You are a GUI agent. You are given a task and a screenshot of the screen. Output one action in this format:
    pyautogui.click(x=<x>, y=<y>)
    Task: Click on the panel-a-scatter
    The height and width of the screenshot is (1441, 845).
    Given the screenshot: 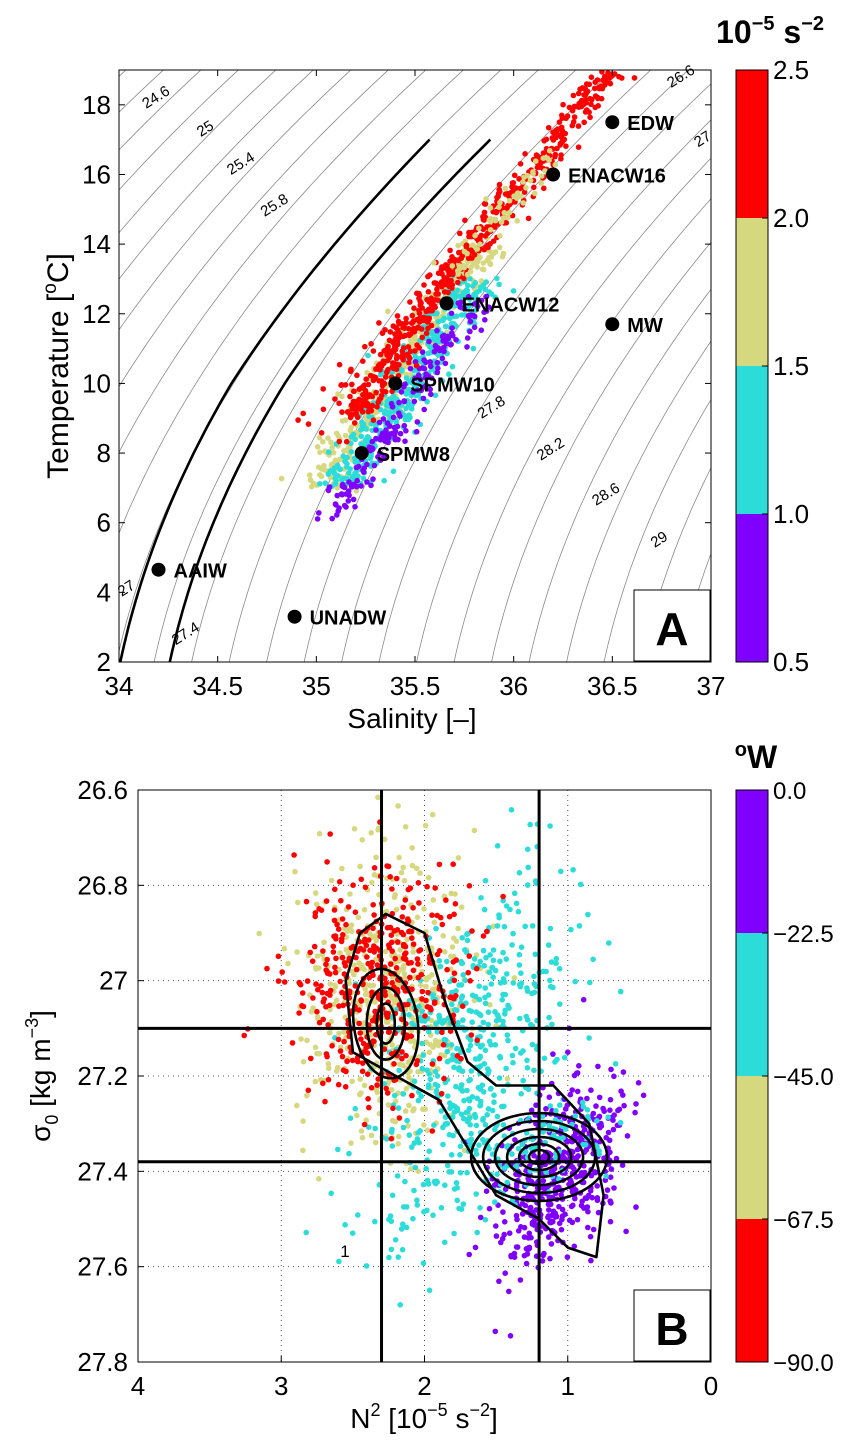 What is the action you would take?
    pyautogui.click(x=458, y=296)
    